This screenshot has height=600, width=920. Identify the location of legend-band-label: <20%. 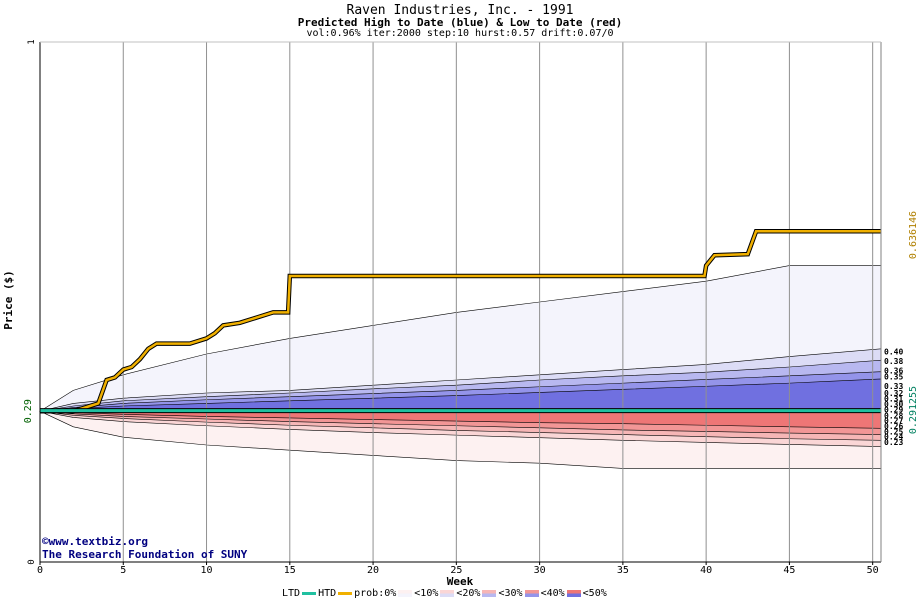
(468, 593).